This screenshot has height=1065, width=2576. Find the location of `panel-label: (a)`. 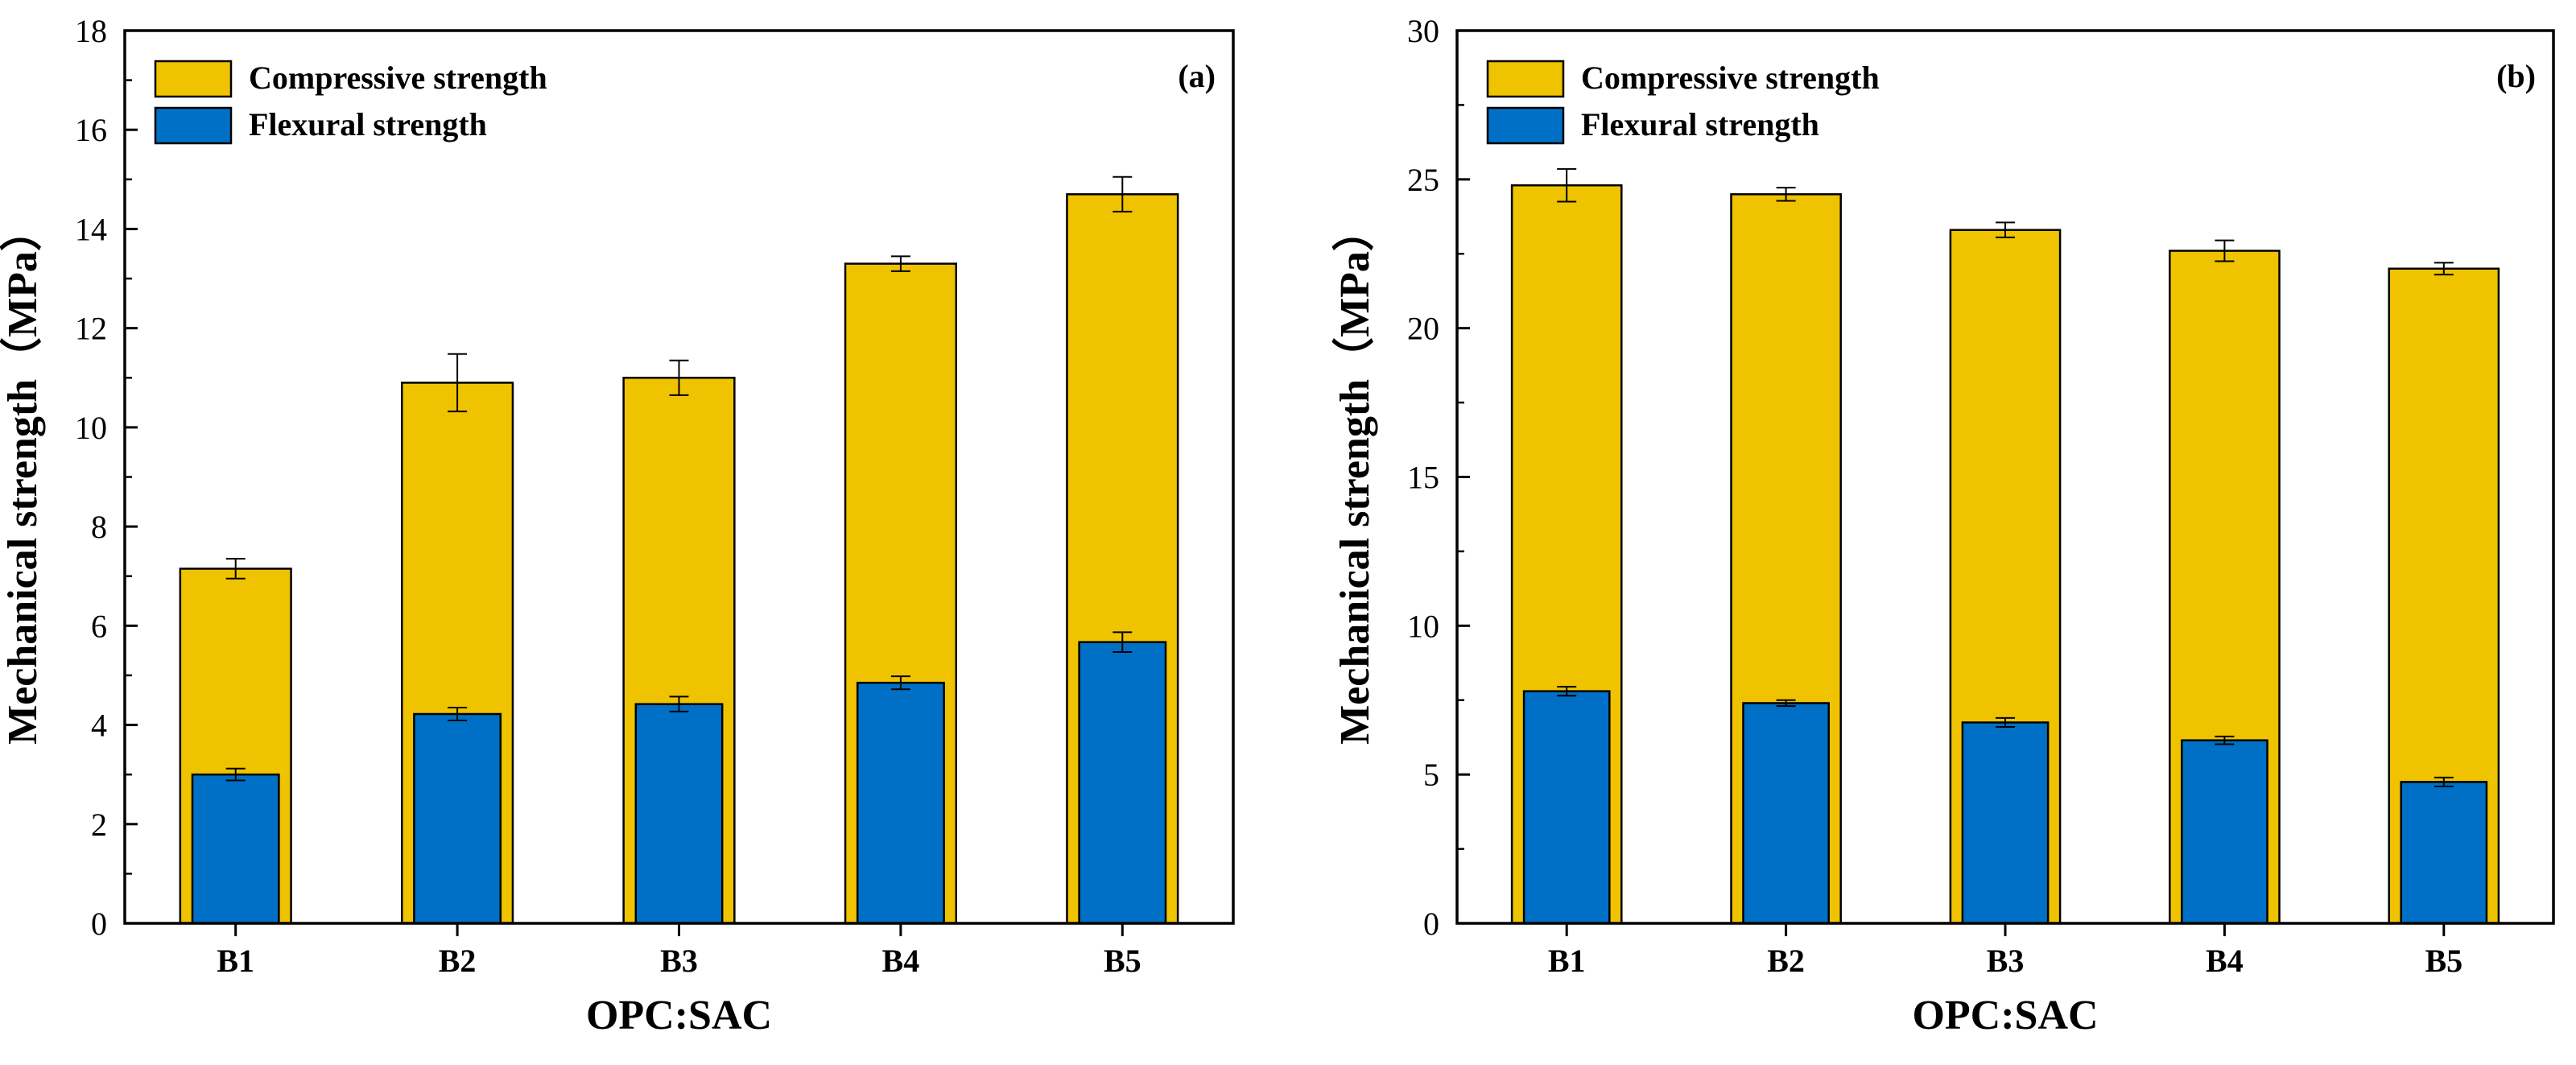

panel-label: (a) is located at coordinates (1197, 76).